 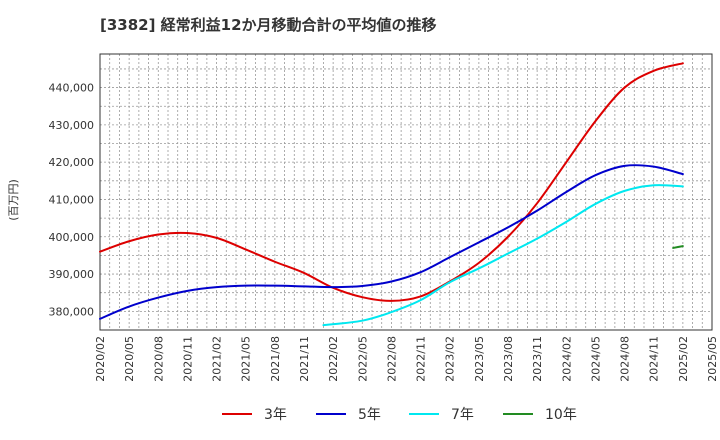 I want to click on x-tick-label: 2021/08, so click(x=275, y=359).